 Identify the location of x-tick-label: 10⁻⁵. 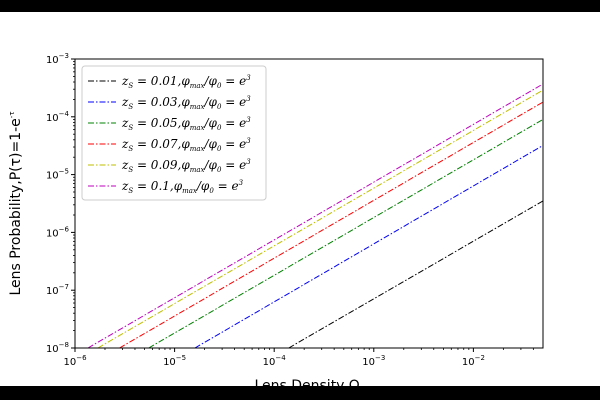
(174, 361).